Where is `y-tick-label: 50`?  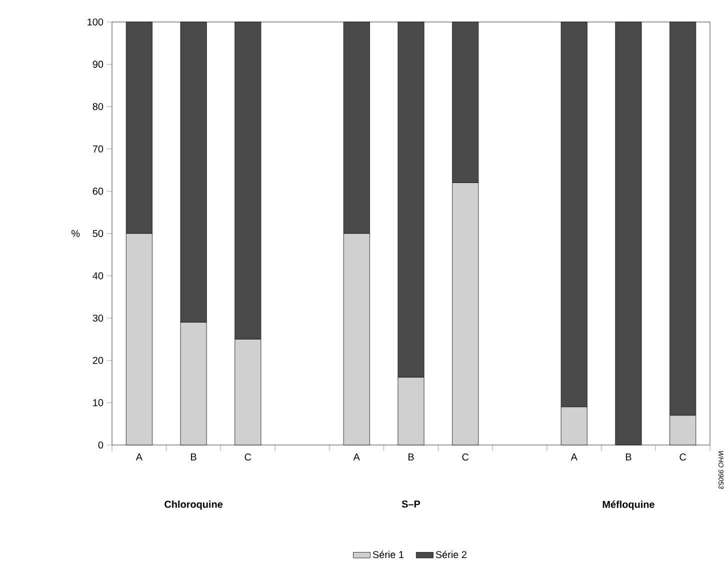 y-tick-label: 50 is located at coordinates (98, 234).